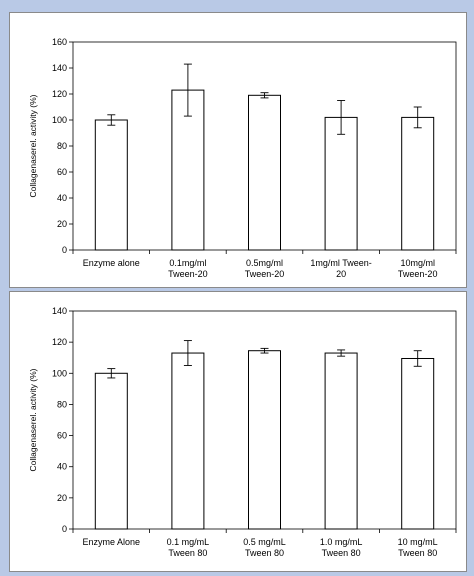 Image resolution: width=474 pixels, height=576 pixels. I want to click on category-label-line: Enzyme alone, so click(111, 263).